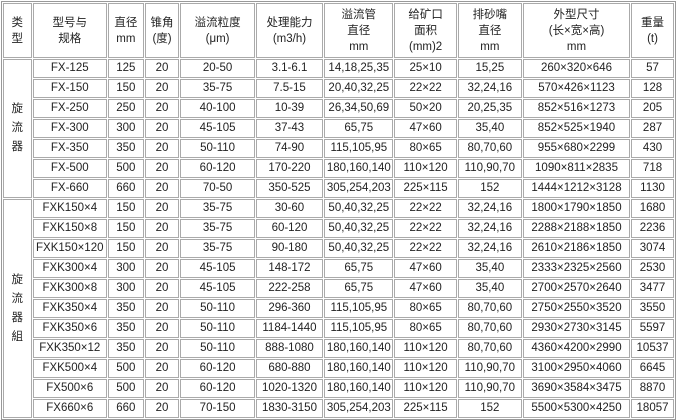 The image size is (680, 420). I want to click on header-line: 给矿口, so click(425, 14).